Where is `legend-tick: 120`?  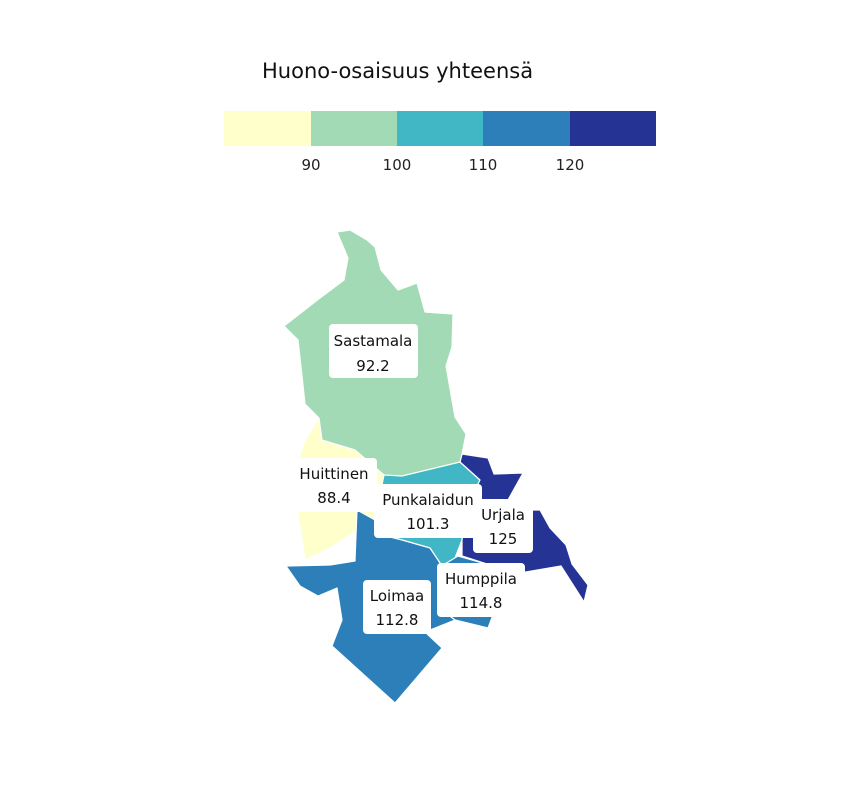 legend-tick: 120 is located at coordinates (570, 165).